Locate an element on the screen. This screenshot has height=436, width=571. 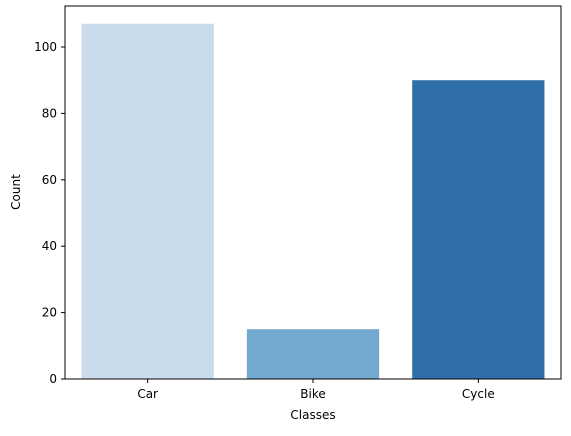
y-tick-label: 60 is located at coordinates (49, 180).